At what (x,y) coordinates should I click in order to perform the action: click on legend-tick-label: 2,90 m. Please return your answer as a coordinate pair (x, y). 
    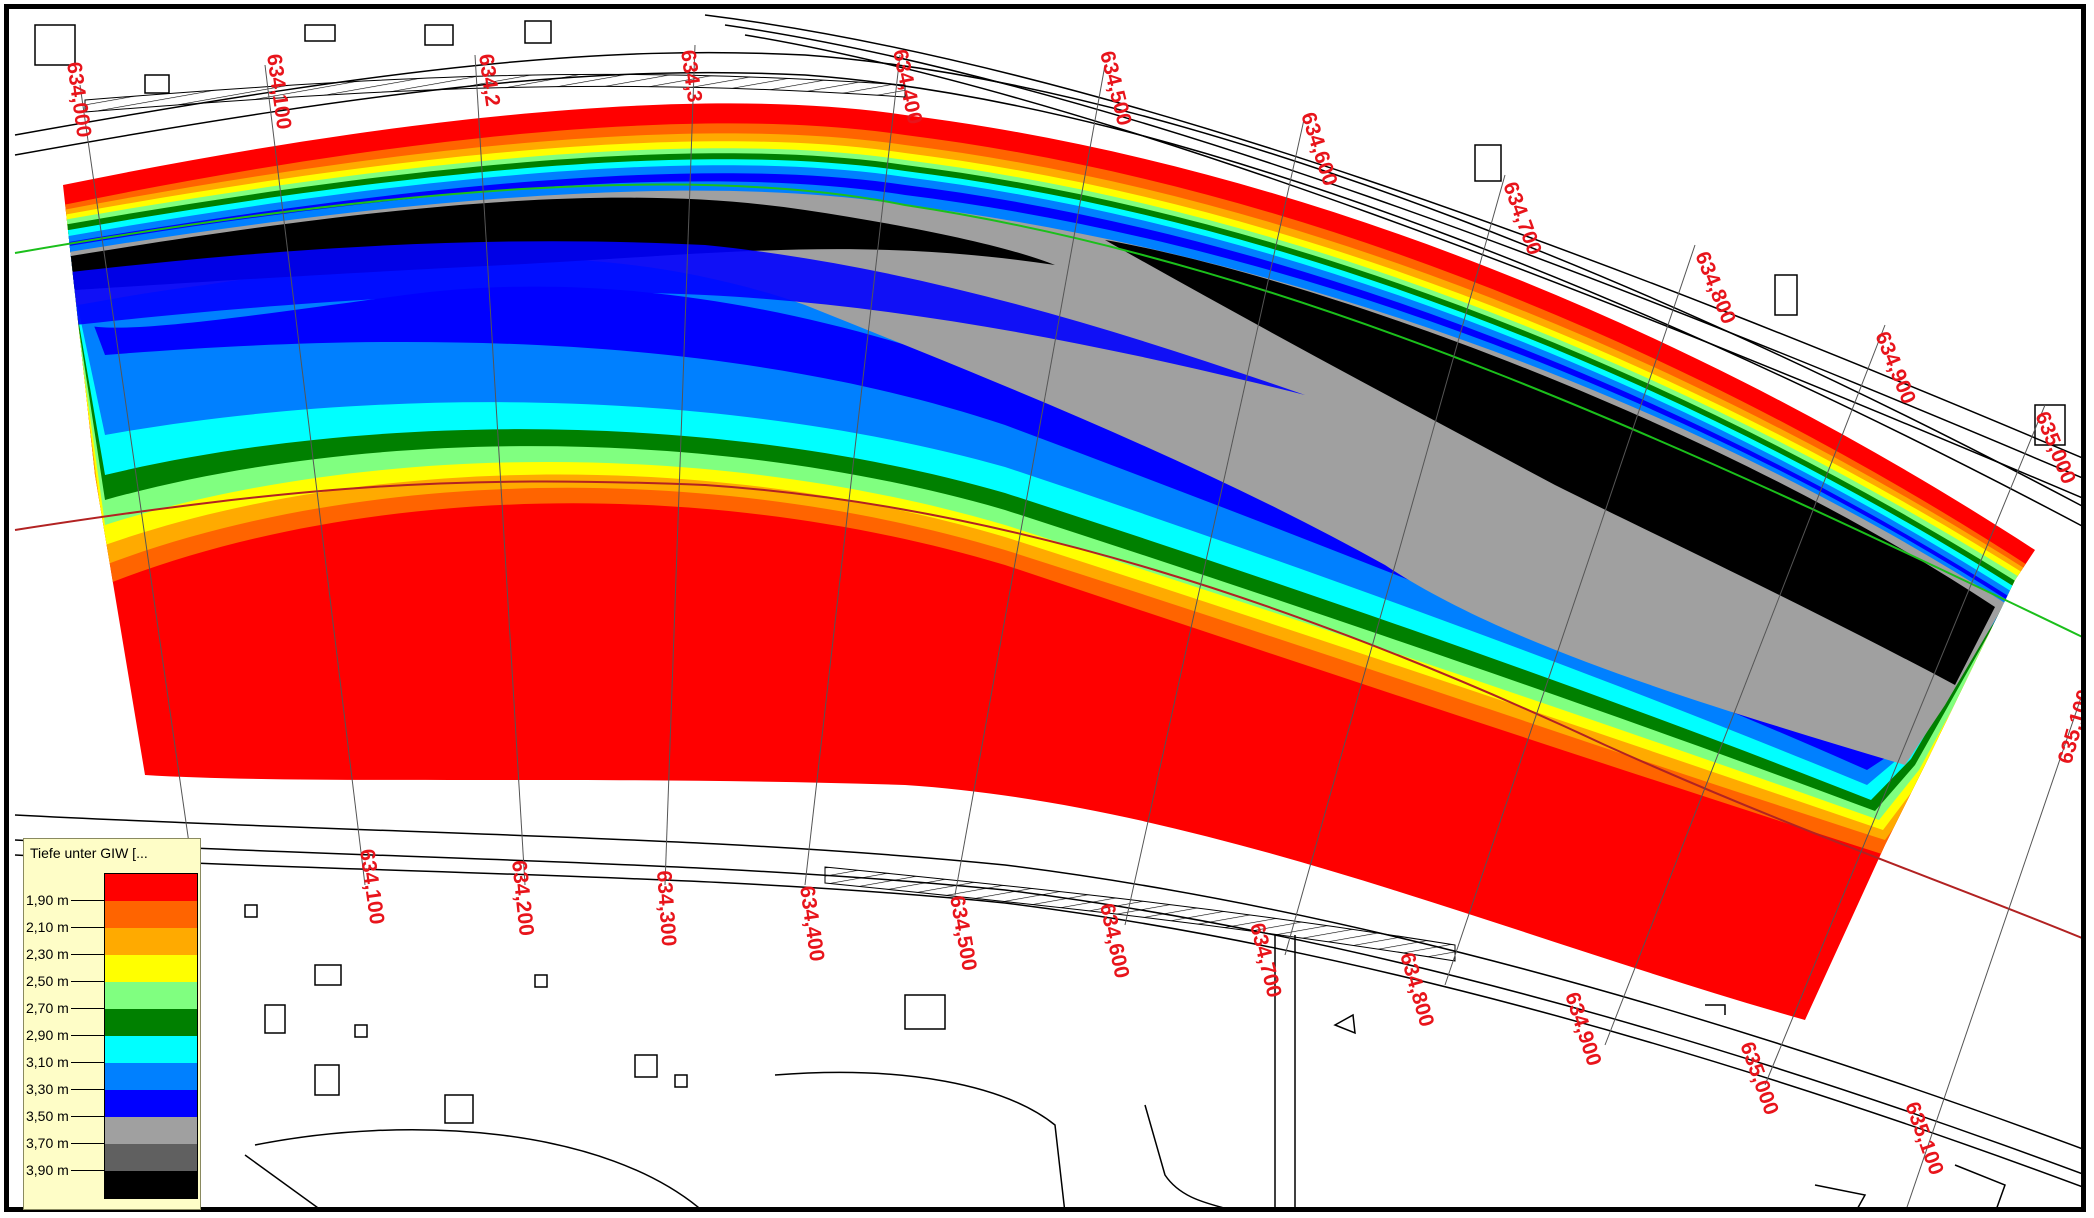
    Looking at the image, I should click on (65, 1035).